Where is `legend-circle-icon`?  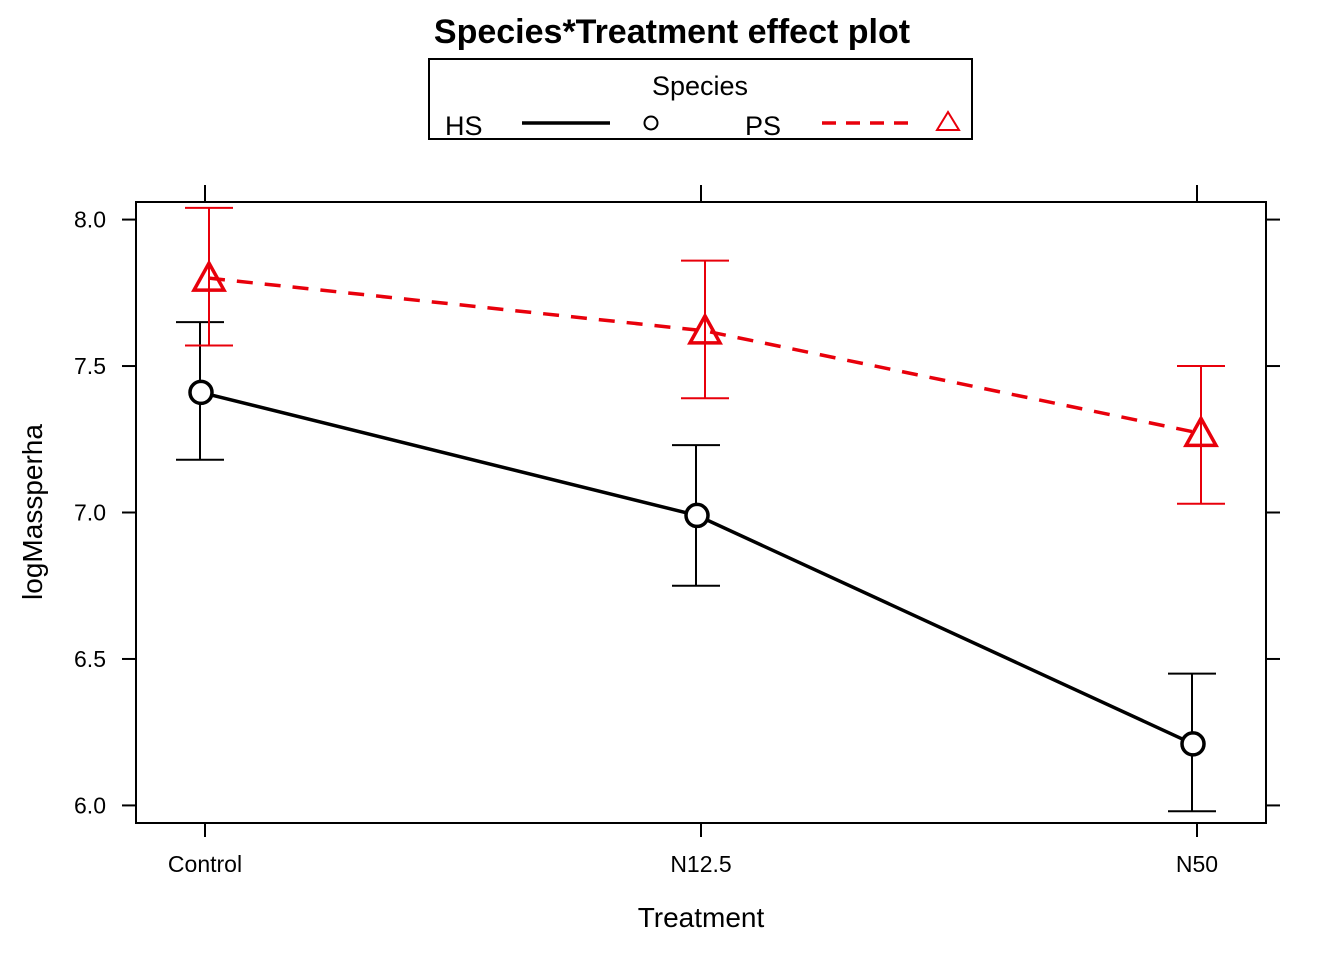 legend-circle-icon is located at coordinates (651, 123).